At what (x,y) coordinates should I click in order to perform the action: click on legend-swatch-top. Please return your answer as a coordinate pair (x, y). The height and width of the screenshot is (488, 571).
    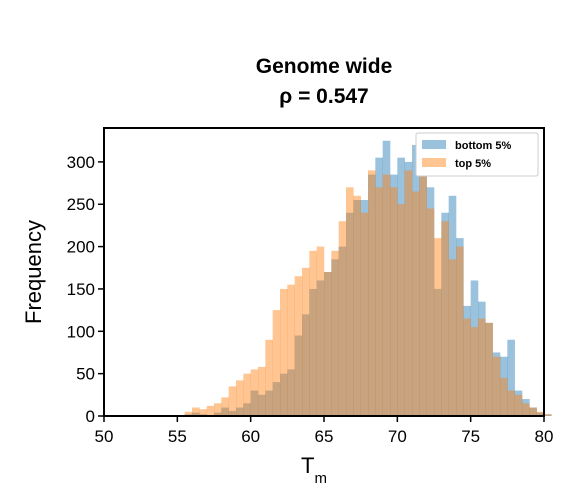
    Looking at the image, I should click on (434, 162).